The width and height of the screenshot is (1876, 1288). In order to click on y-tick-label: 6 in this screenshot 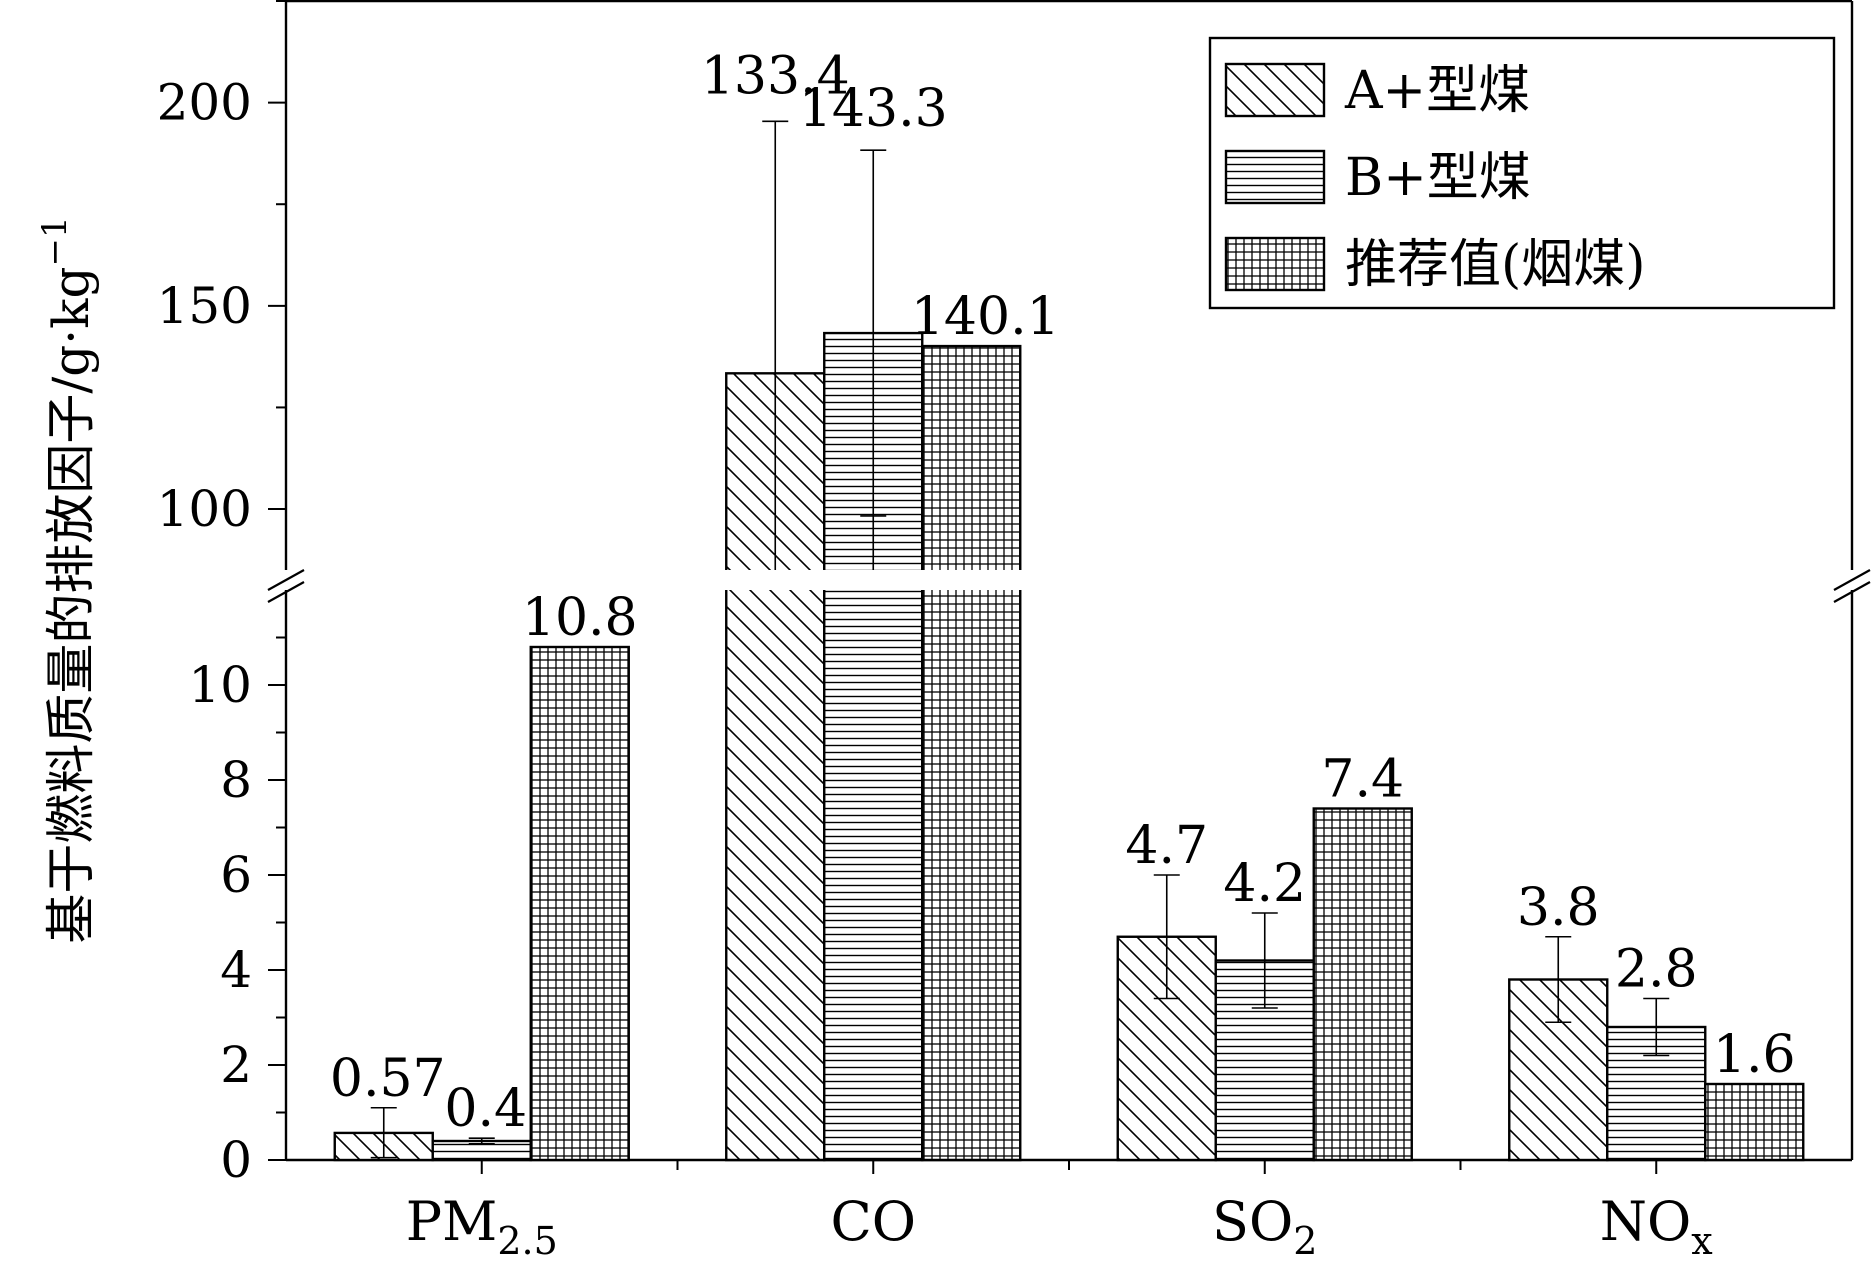, I will do `click(236, 875)`.